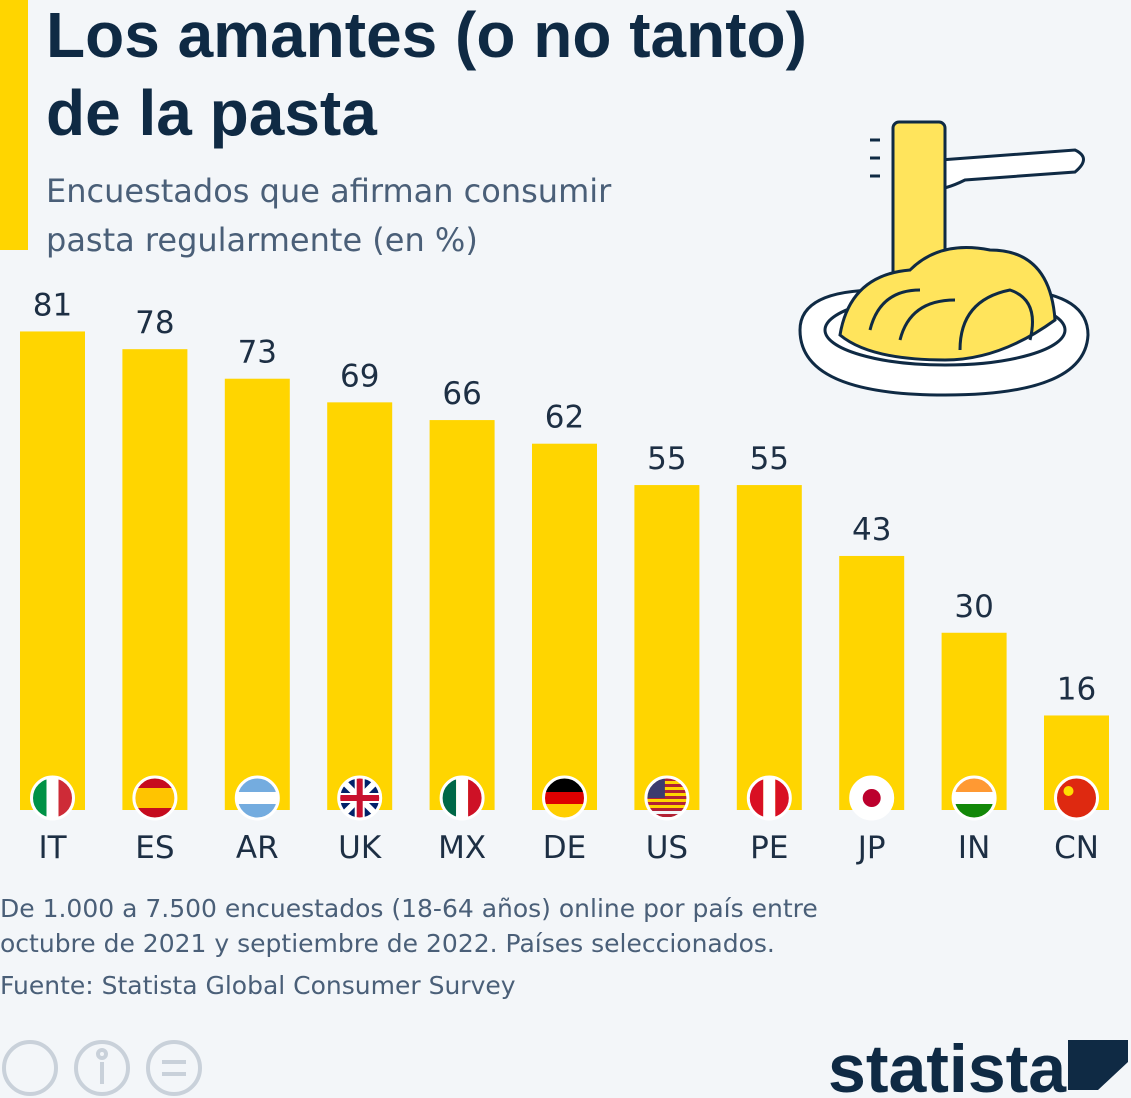  I want to click on value-label: 78, so click(154, 323).